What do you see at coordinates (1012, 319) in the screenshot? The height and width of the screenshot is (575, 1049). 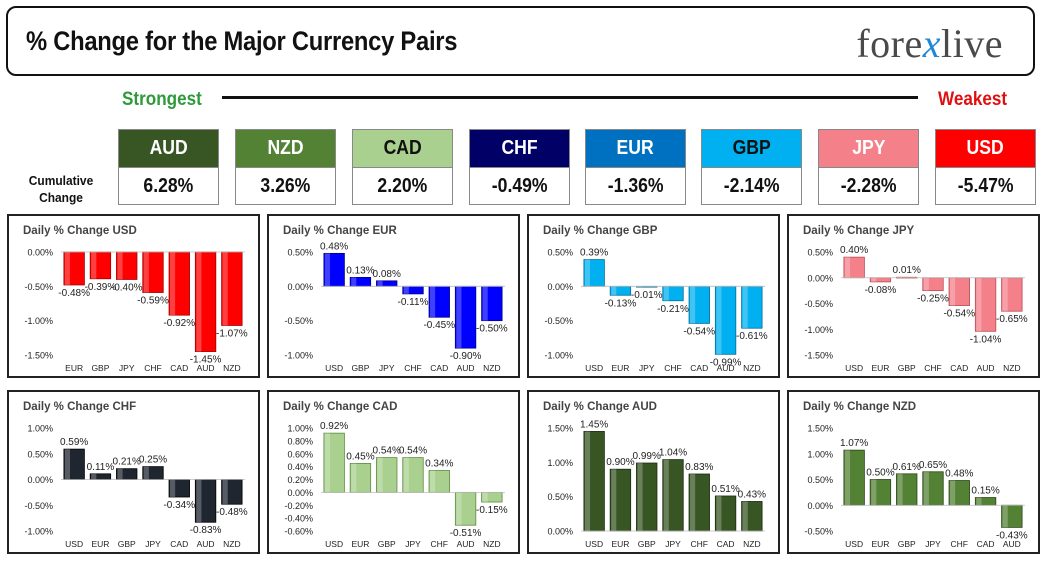 I see `data-label: -0.65%` at bounding box center [1012, 319].